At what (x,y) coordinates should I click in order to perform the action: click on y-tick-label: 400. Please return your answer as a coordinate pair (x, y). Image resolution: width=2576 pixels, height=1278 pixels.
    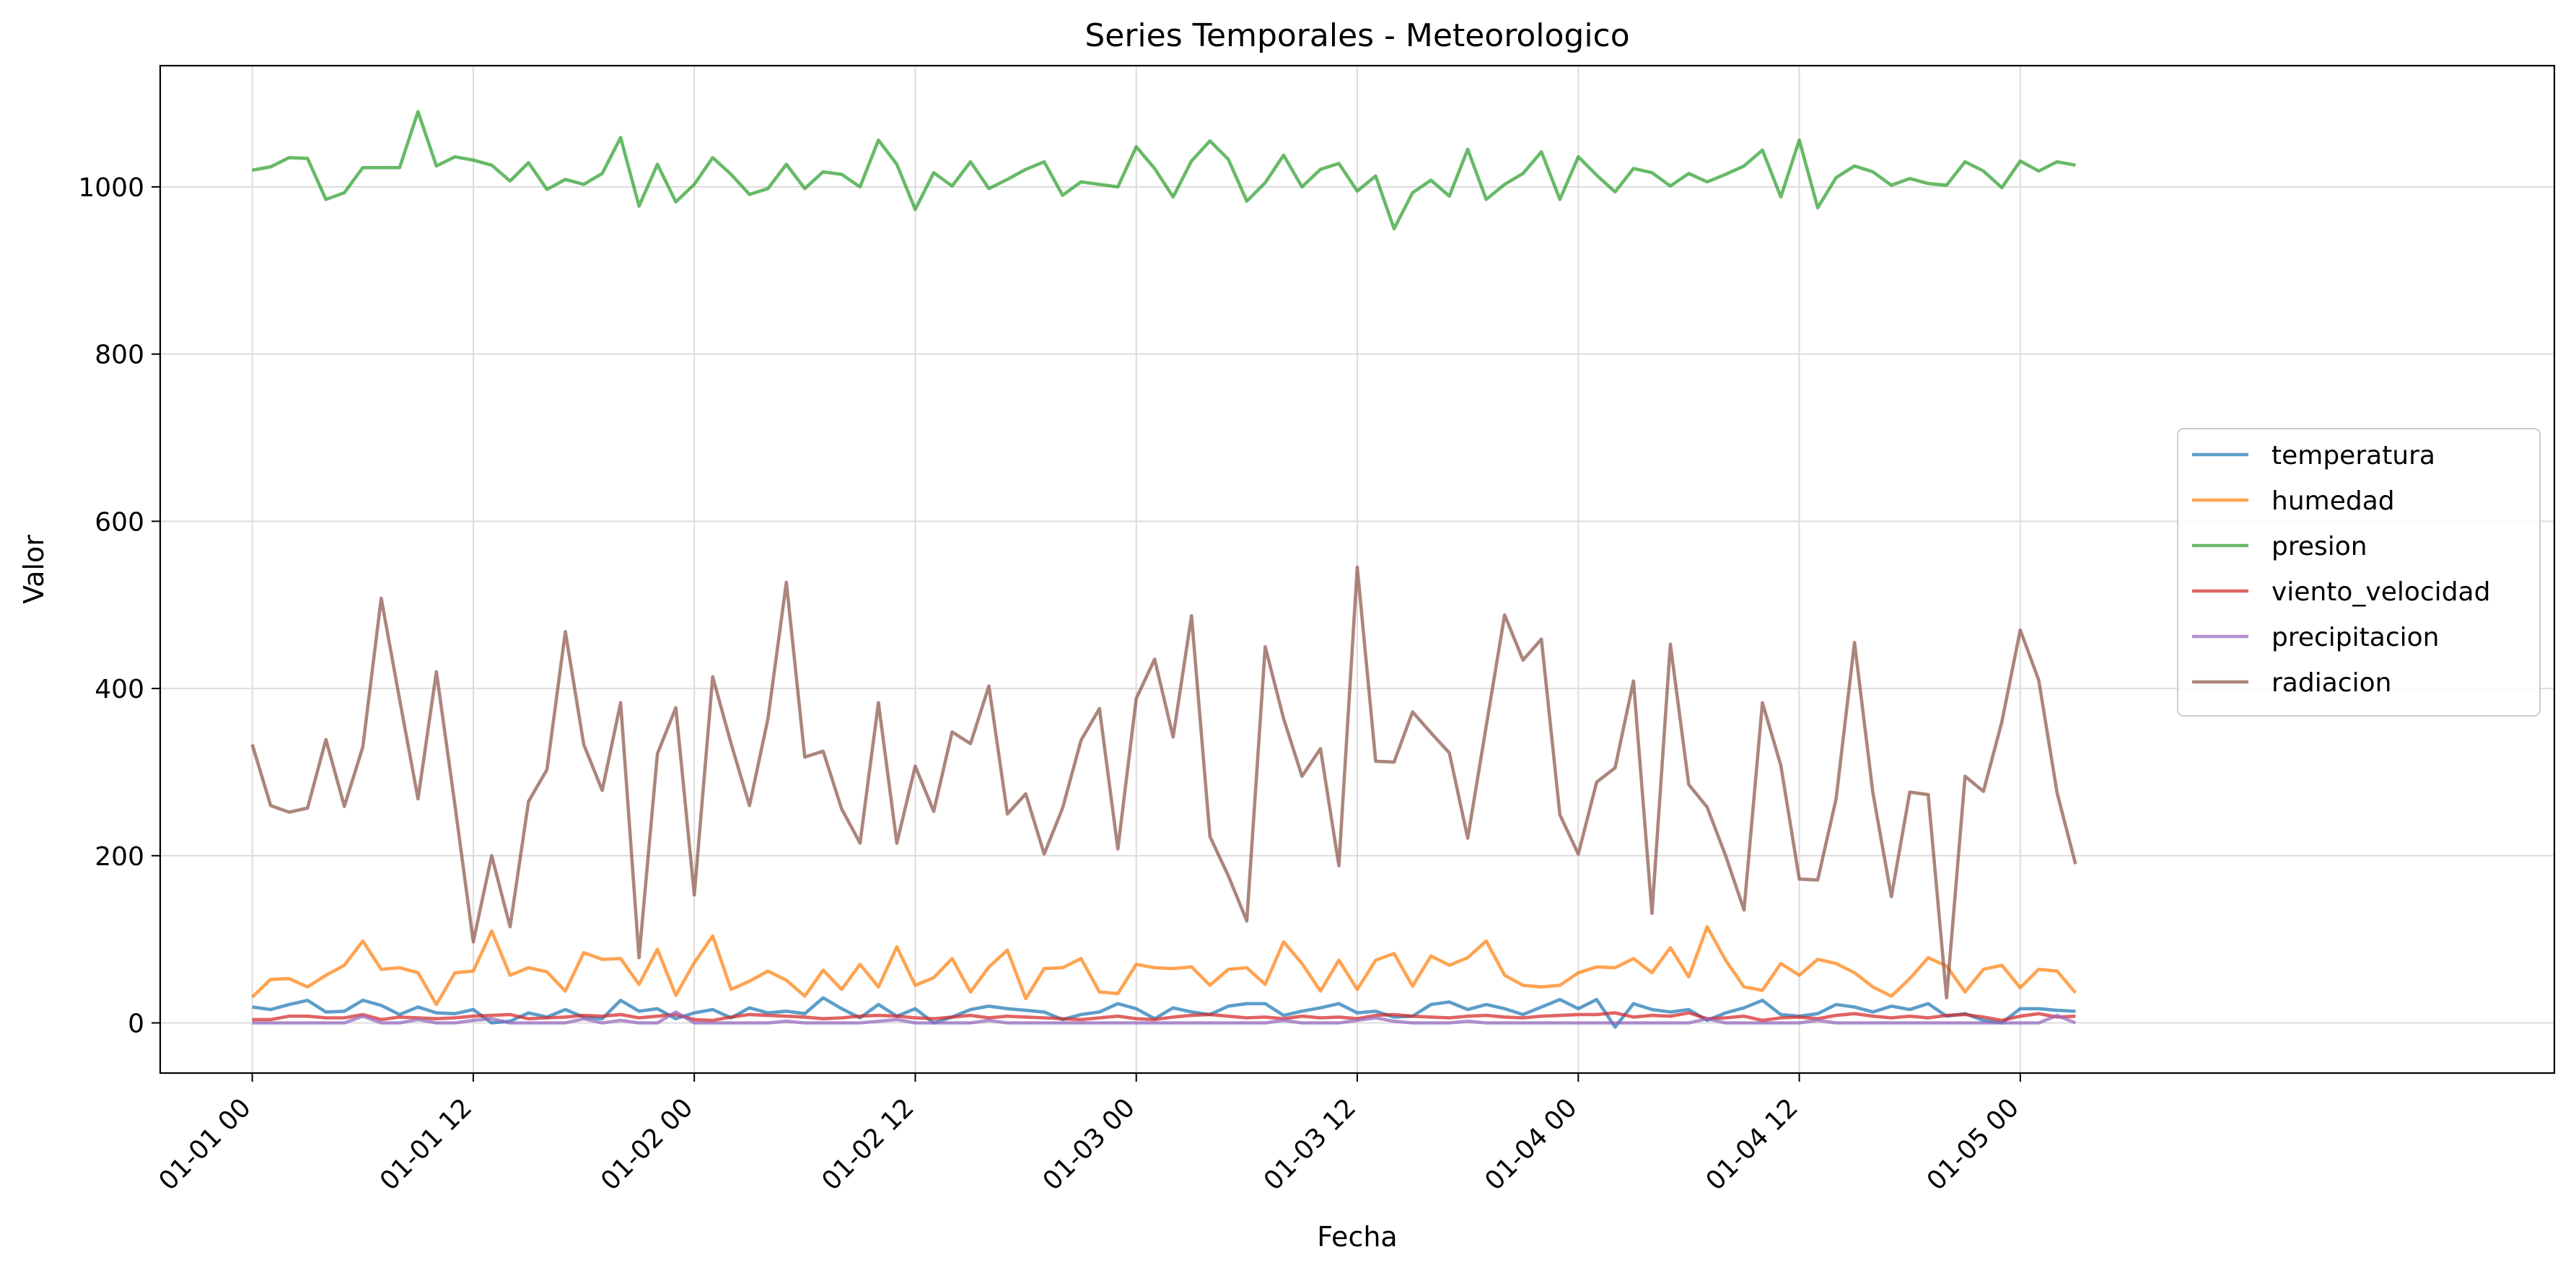
    Looking at the image, I should click on (120, 689).